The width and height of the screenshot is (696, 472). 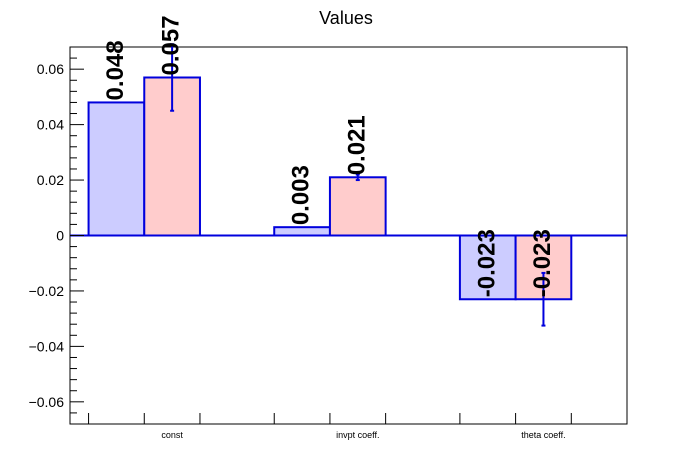 I want to click on x-category-label: const, so click(x=172, y=435).